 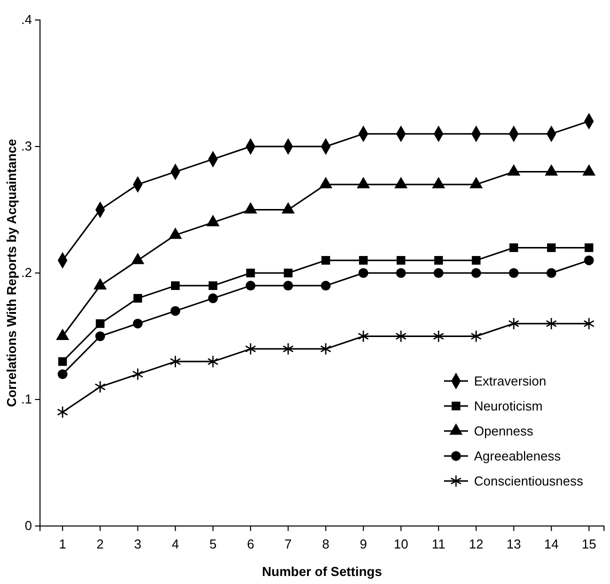 What do you see at coordinates (518, 456) in the screenshot?
I see `legend-label: Agreeableness` at bounding box center [518, 456].